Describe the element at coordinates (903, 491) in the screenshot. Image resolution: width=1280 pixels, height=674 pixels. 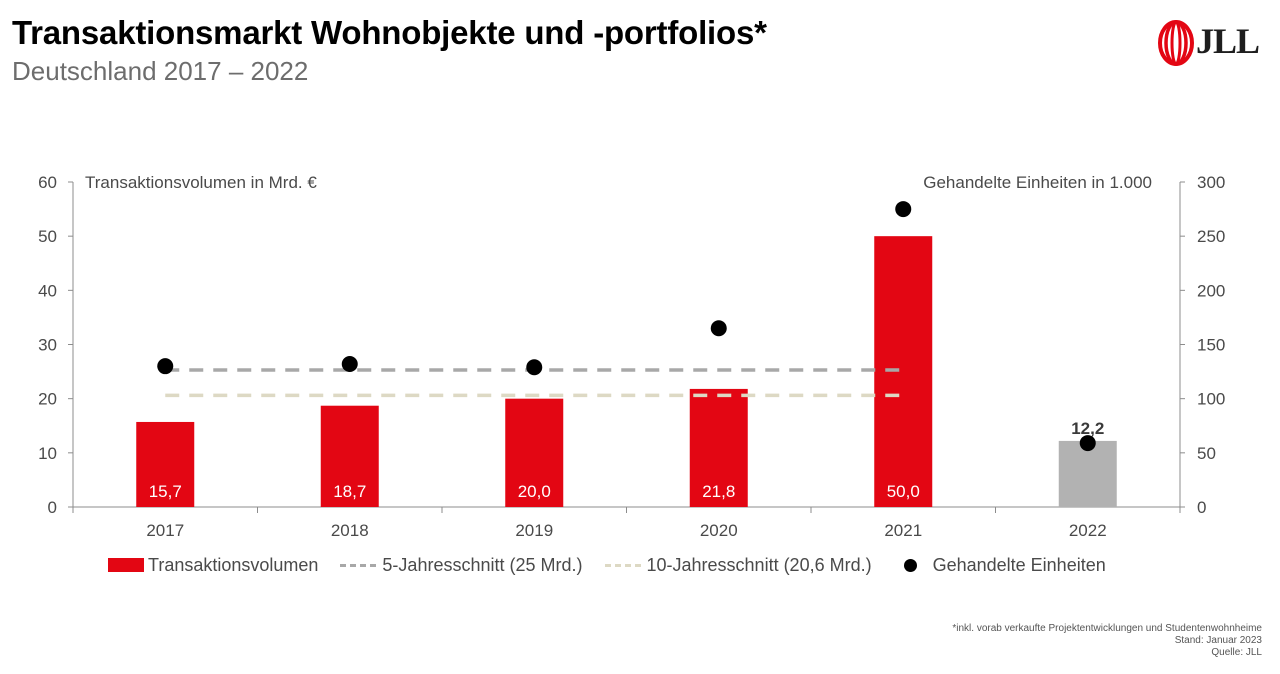
I see `bar-value-label: 50,0` at that location.